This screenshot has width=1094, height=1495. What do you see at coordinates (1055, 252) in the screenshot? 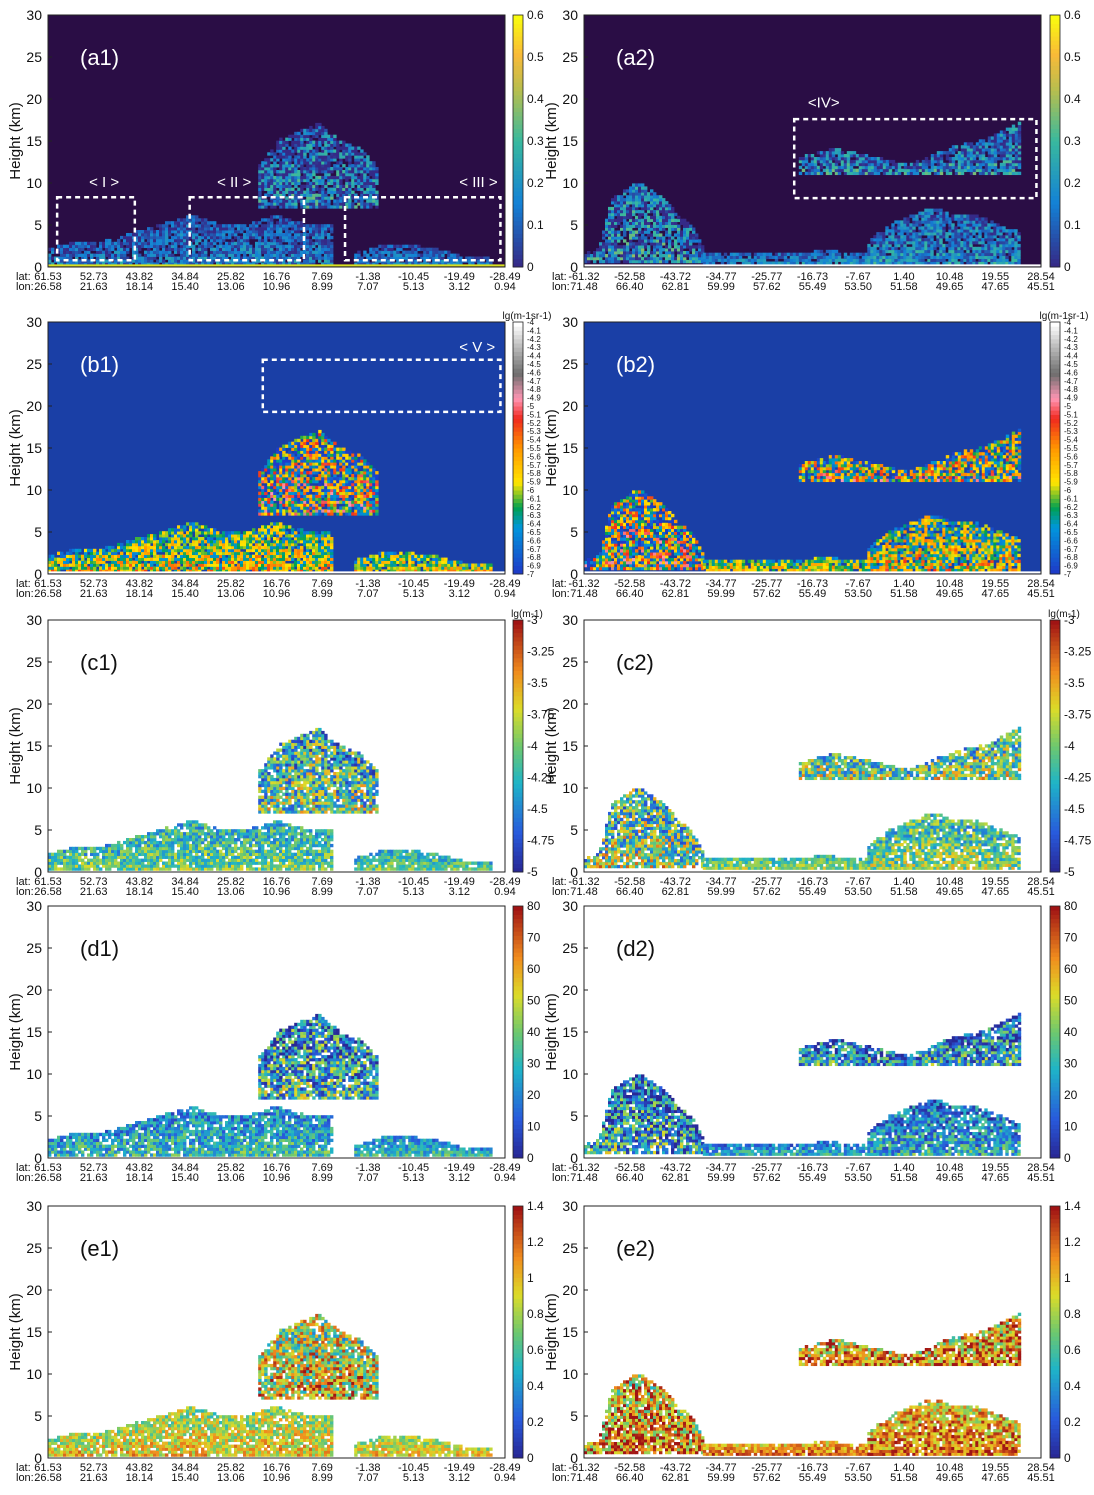
I see `colorbar-cell` at bounding box center [1055, 252].